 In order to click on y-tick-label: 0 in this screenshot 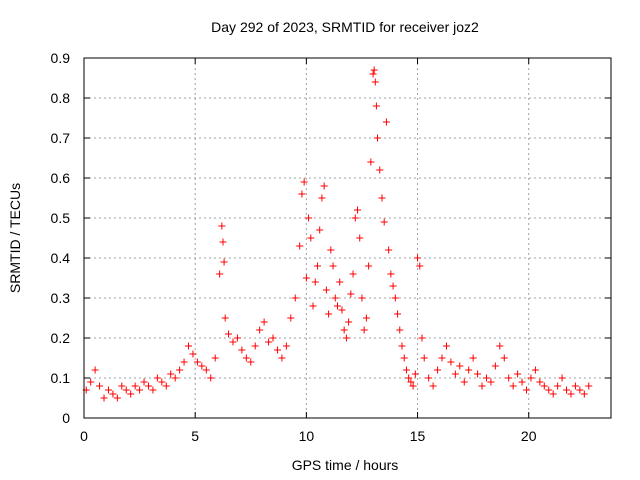, I will do `click(66, 418)`.